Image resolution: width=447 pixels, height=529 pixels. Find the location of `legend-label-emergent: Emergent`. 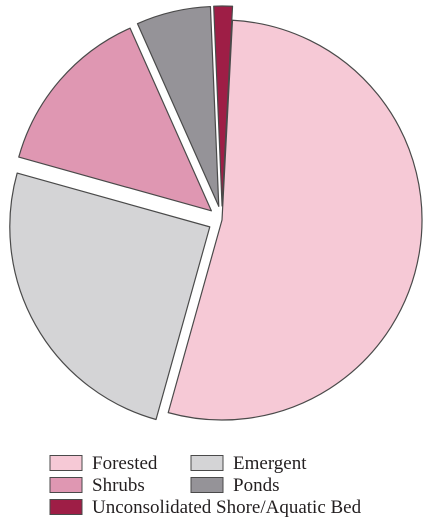

legend-label-emergent: Emergent is located at coordinates (270, 463).